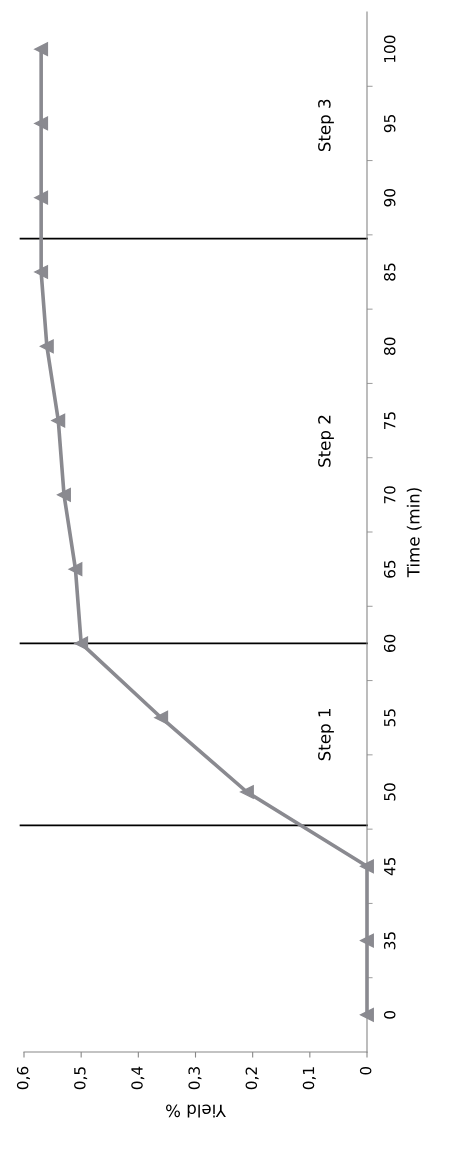  Describe the element at coordinates (389, 346) in the screenshot. I see `y-tick-label: 80` at that location.